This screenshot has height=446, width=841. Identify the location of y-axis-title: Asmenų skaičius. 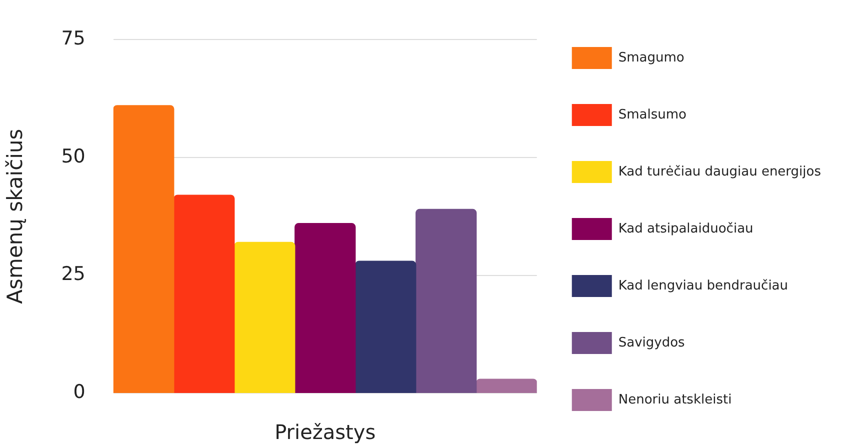
(15, 216).